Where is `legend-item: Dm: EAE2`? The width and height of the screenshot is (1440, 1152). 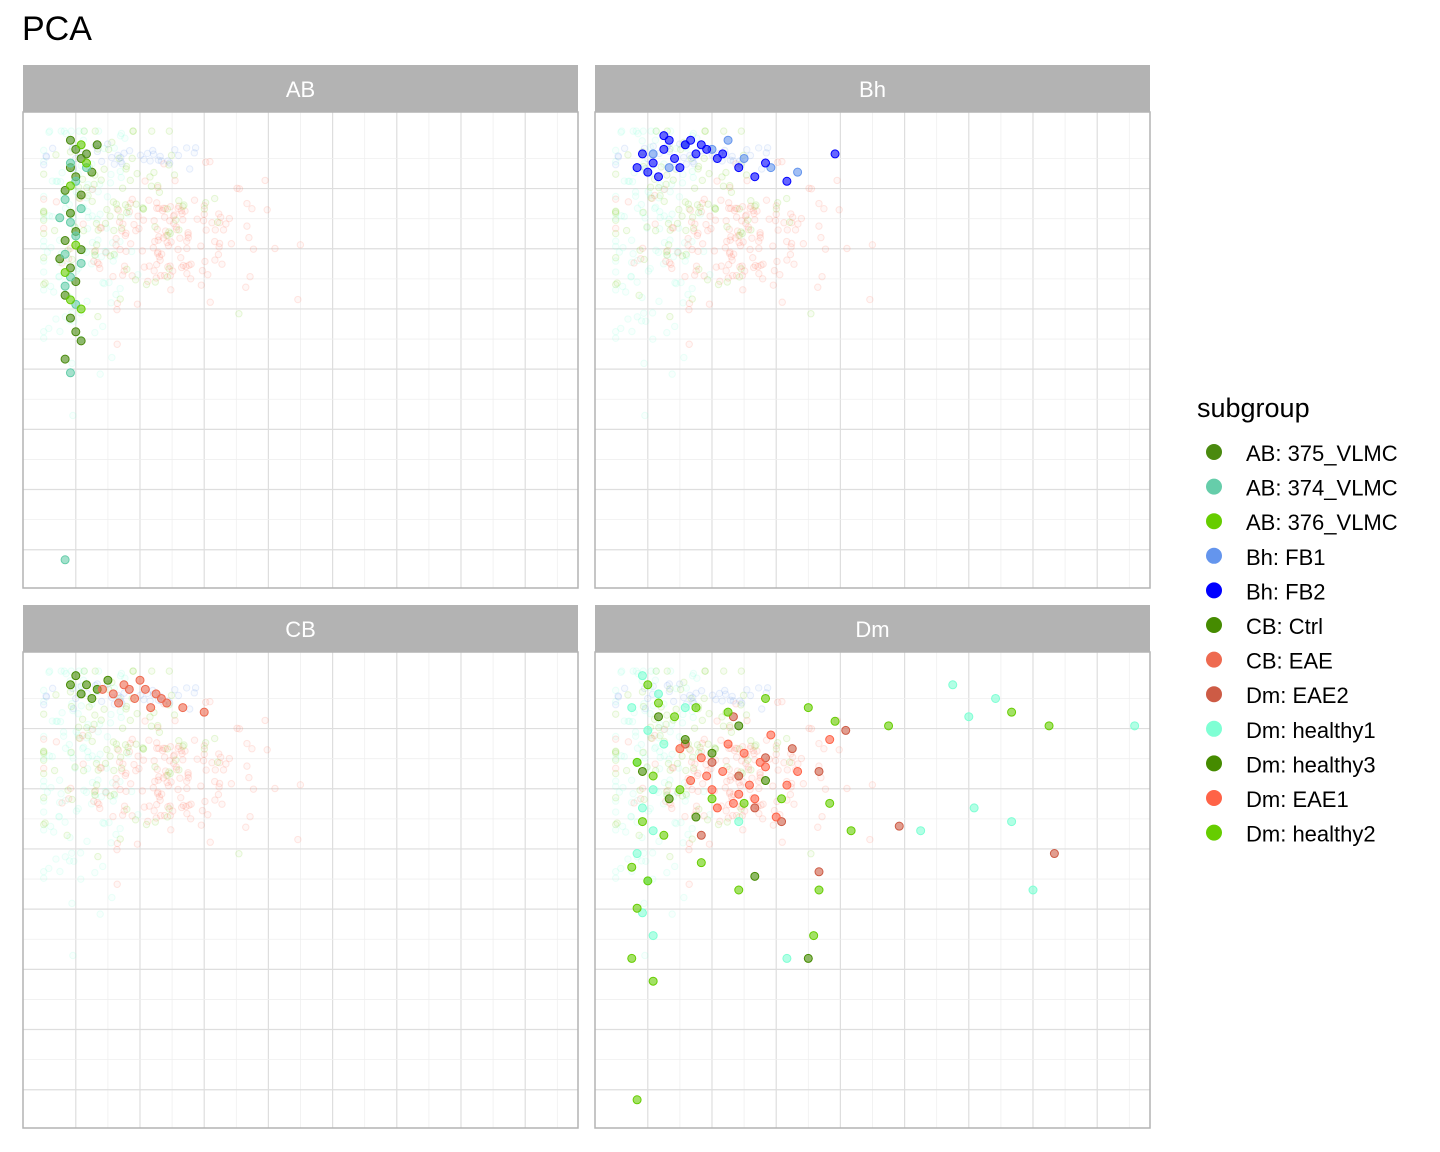
legend-item: Dm: EAE2 is located at coordinates (1277, 695).